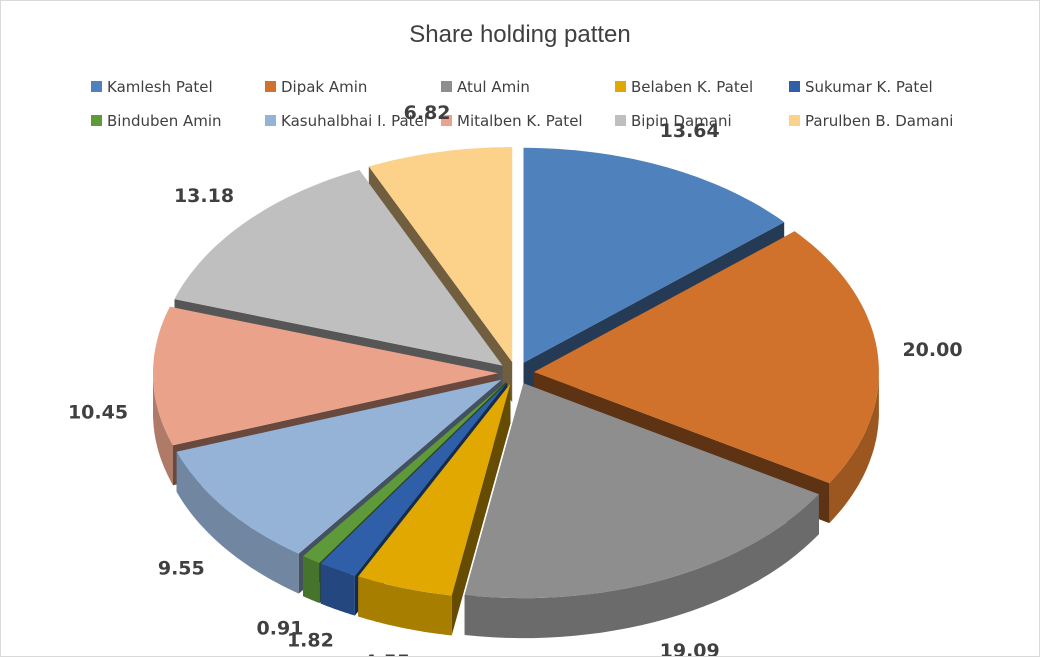 This screenshot has height=657, width=1040. I want to click on legend-item-bipin-damani: Bipin Damani, so click(673, 121).